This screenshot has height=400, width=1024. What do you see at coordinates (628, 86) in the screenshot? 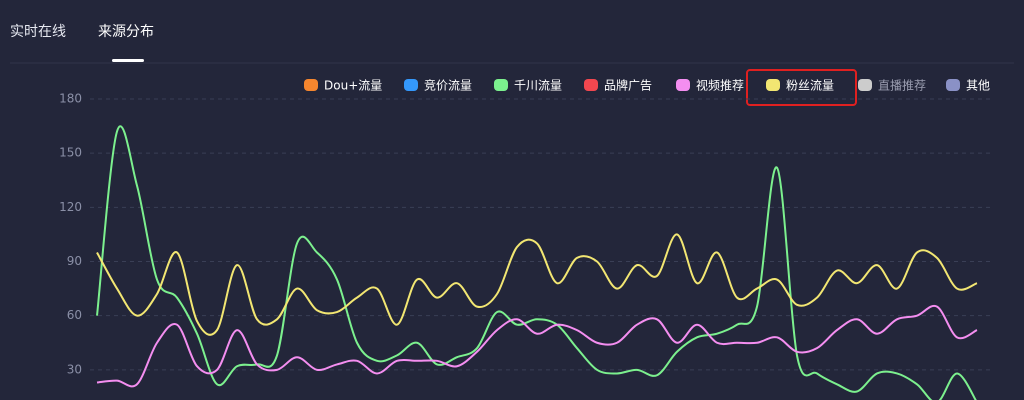
I see `legend-label: 品牌广告` at bounding box center [628, 86].